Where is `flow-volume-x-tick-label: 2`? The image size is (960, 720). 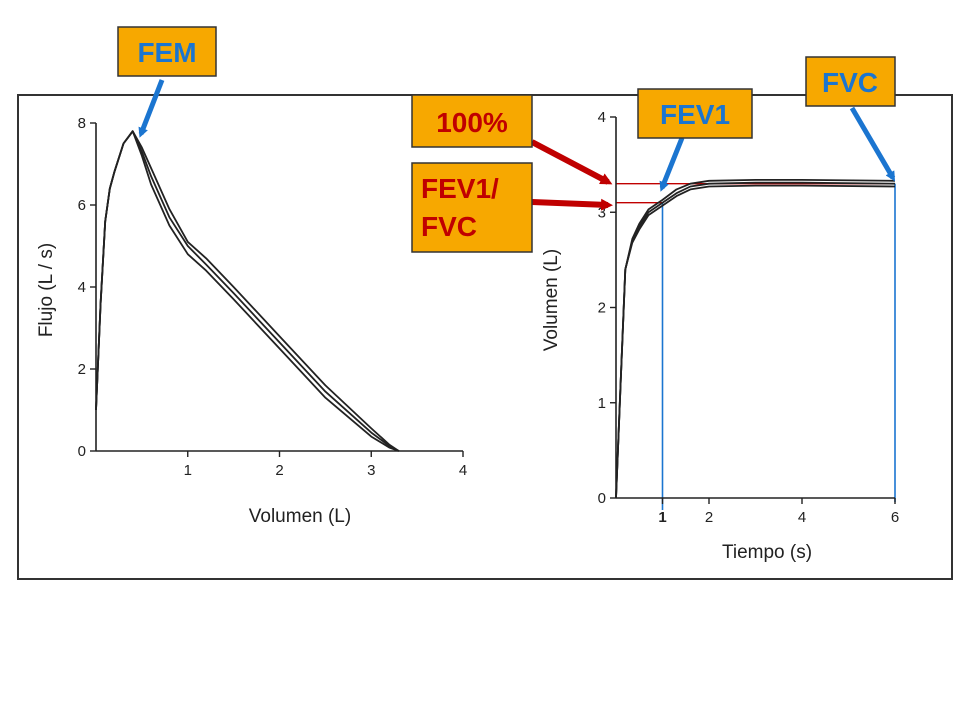 flow-volume-x-tick-label: 2 is located at coordinates (279, 470).